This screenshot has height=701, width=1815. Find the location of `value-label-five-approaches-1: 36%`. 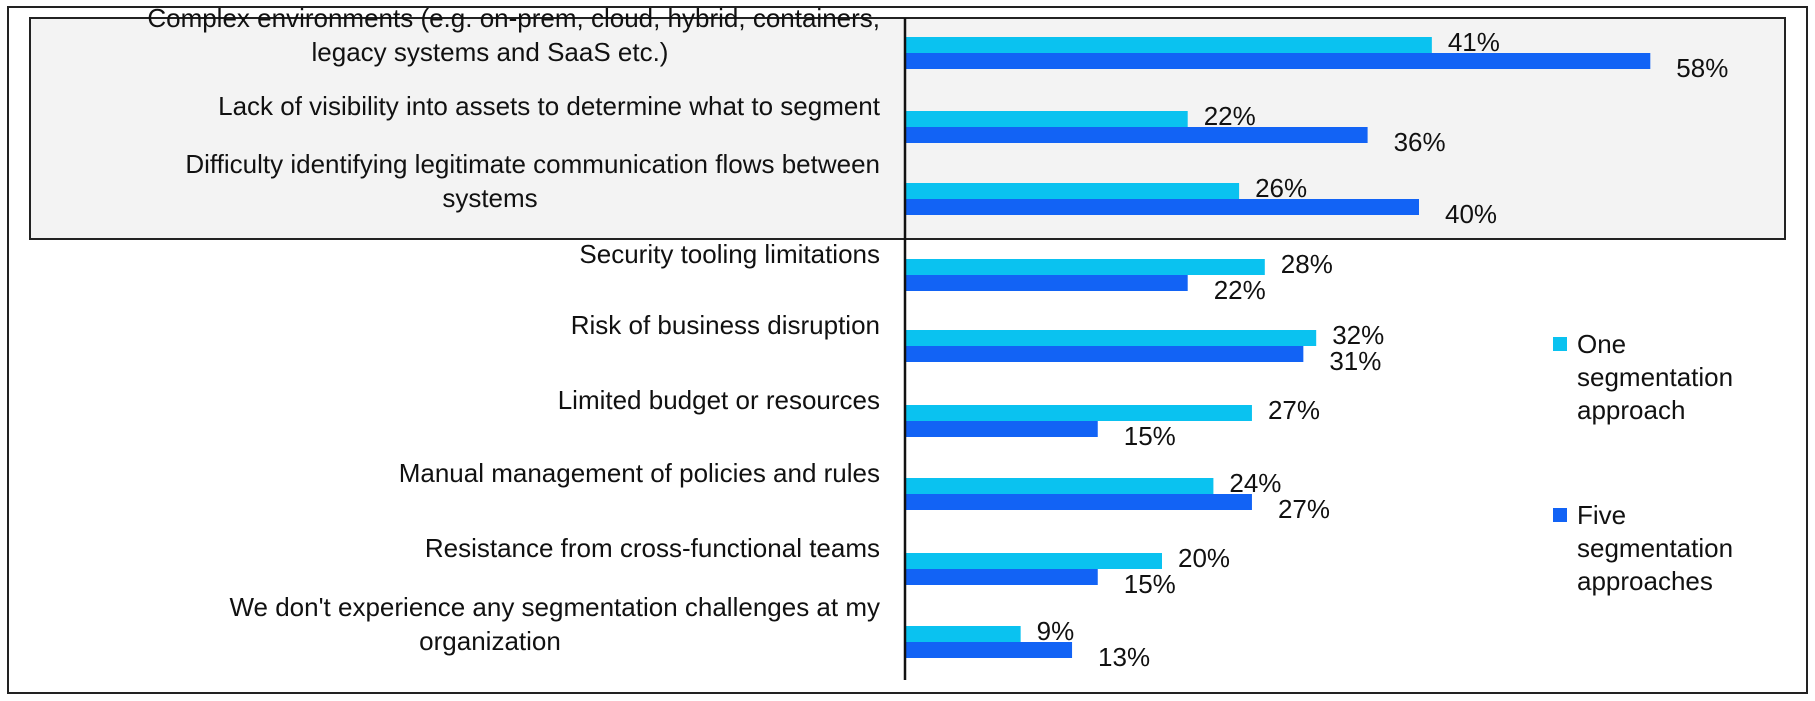

value-label-five-approaches-1: 36% is located at coordinates (1420, 142).